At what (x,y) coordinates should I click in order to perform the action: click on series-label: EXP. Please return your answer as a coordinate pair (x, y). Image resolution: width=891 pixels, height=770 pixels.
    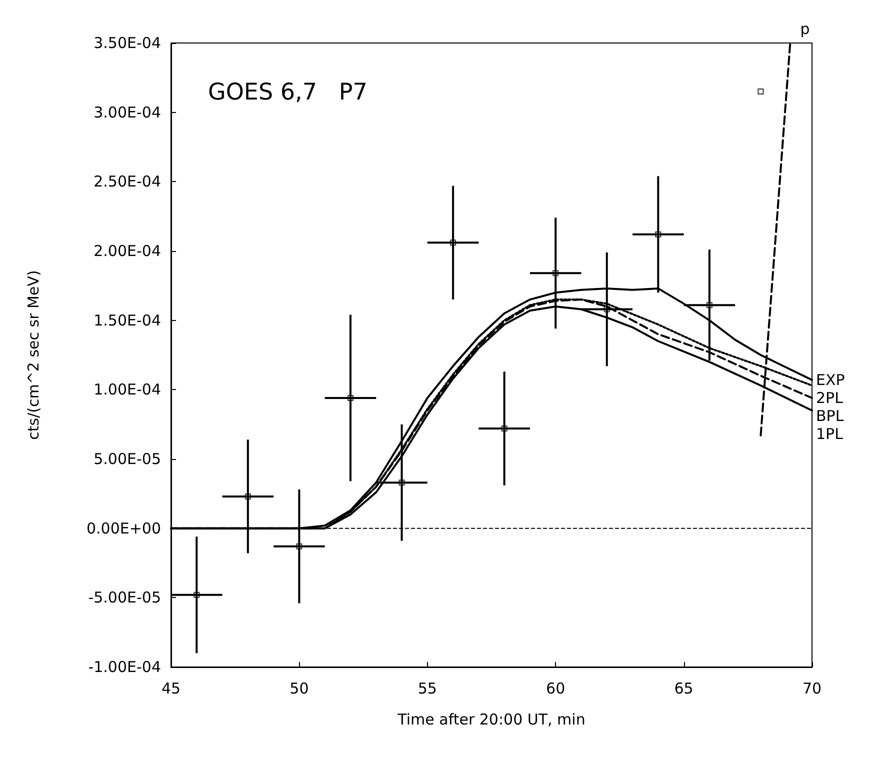
    Looking at the image, I should click on (830, 379).